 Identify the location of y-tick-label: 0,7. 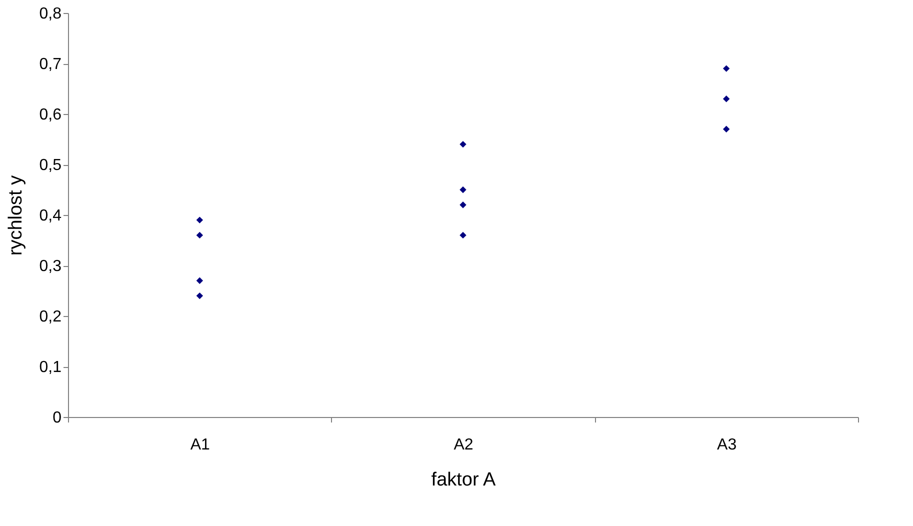
(50, 64).